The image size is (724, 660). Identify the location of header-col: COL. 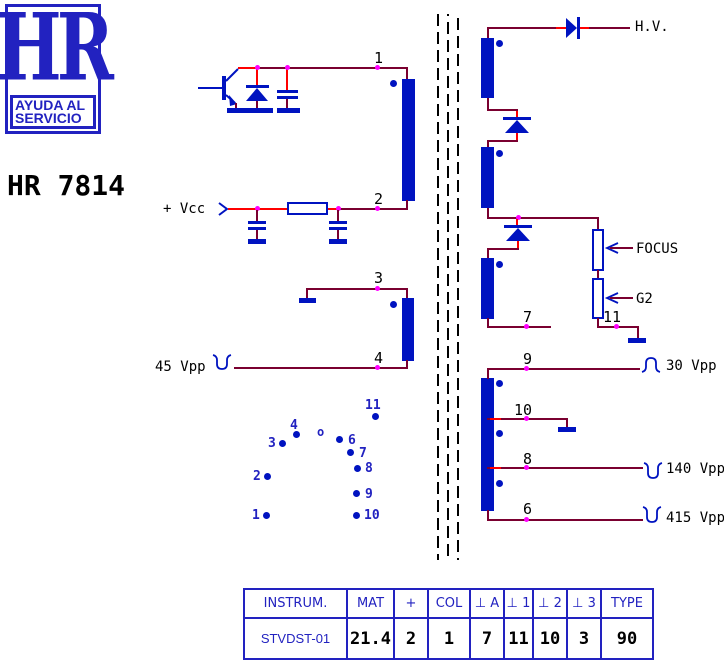
(449, 603).